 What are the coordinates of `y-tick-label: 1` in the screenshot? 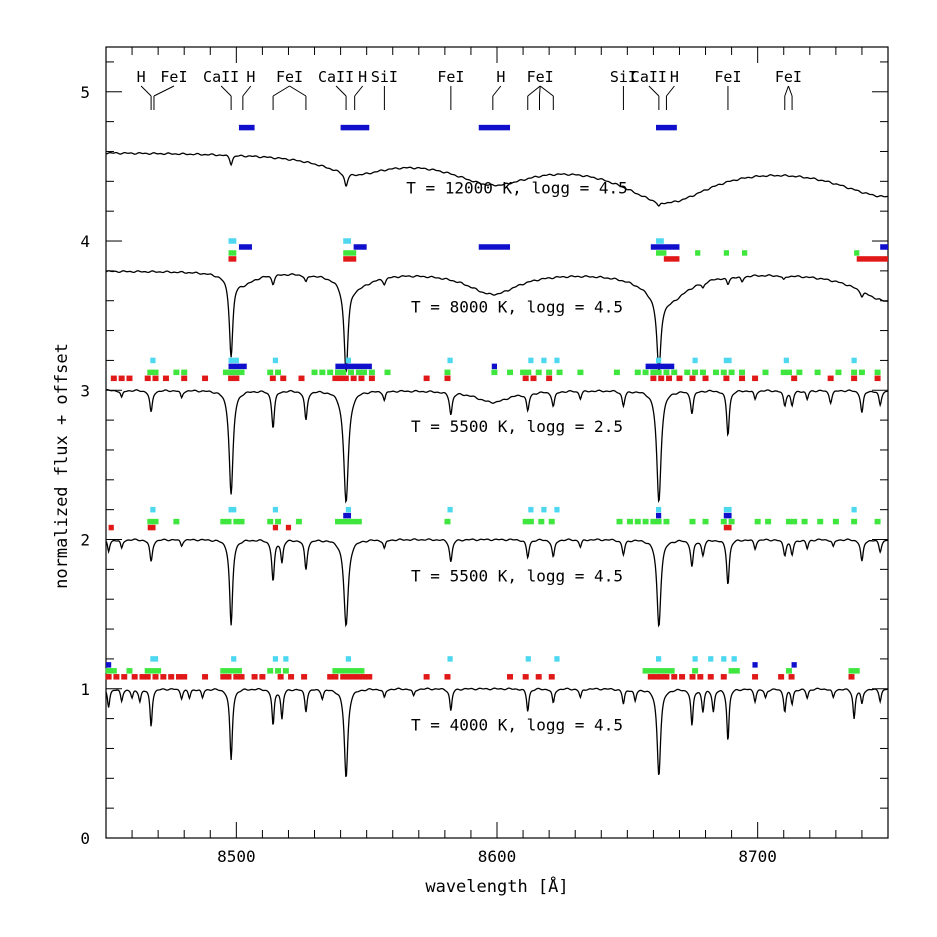 It's located at (85, 689).